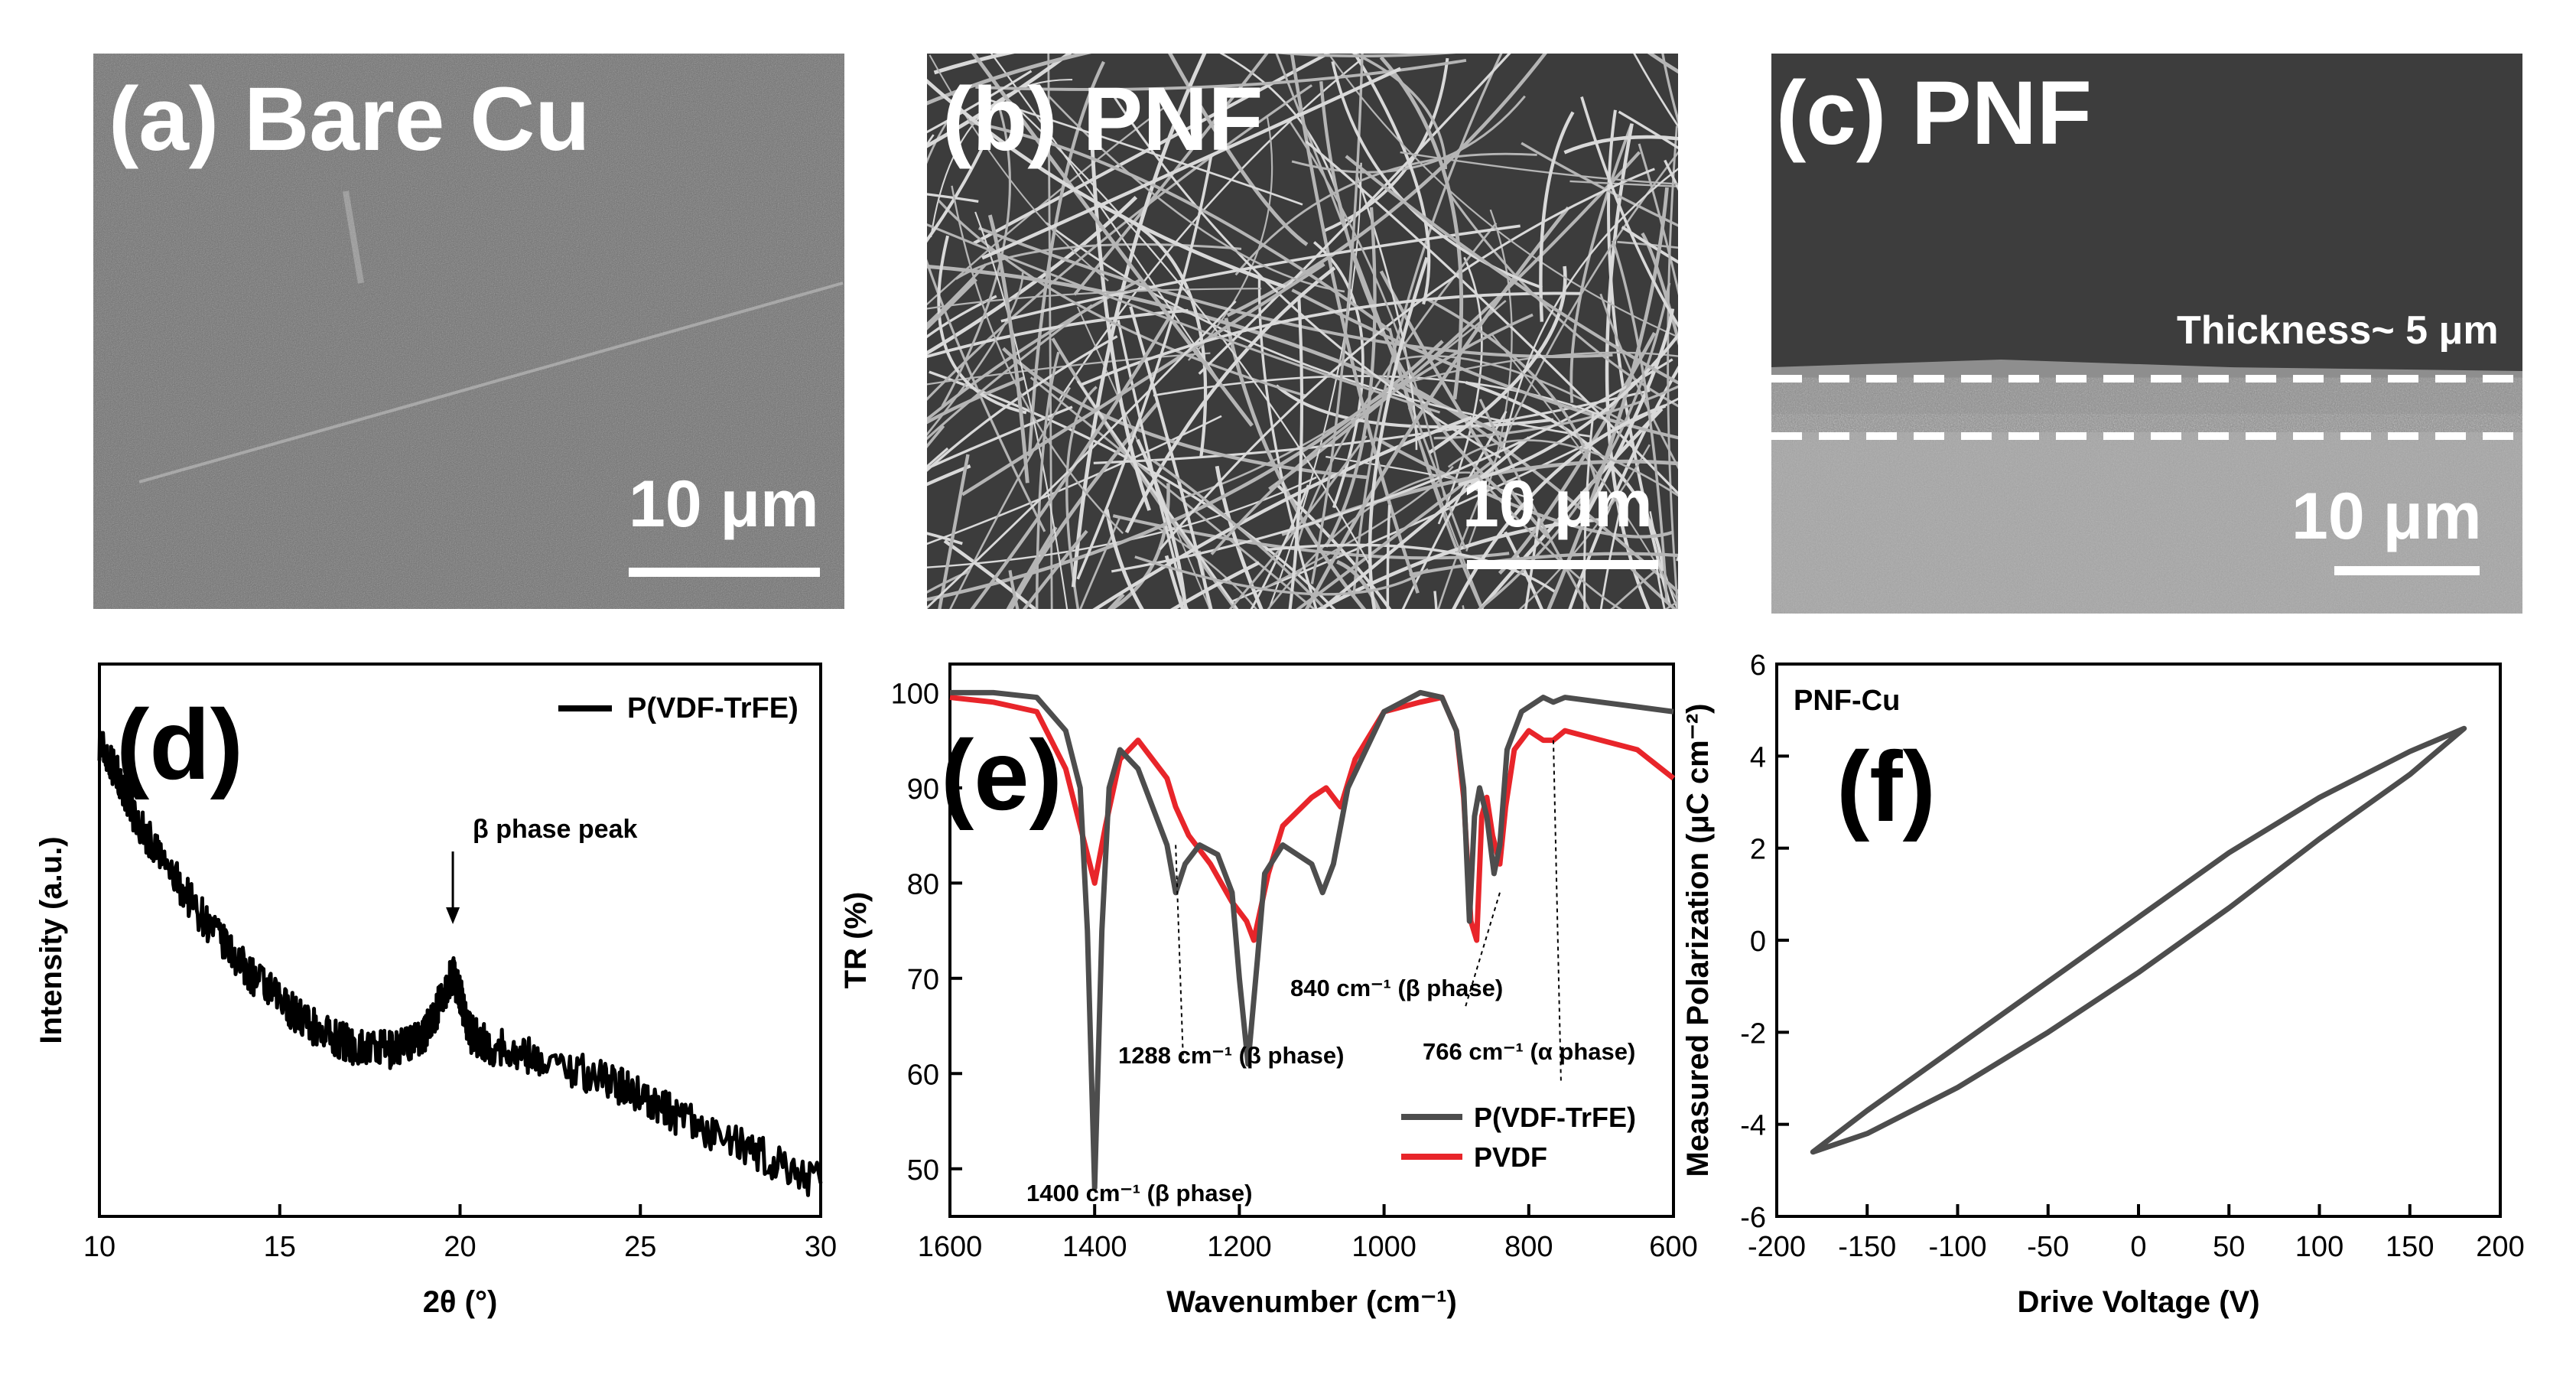 Image resolution: width=2576 pixels, height=1400 pixels. What do you see at coordinates (1510, 1157) in the screenshot?
I see `legend-label: PVDF` at bounding box center [1510, 1157].